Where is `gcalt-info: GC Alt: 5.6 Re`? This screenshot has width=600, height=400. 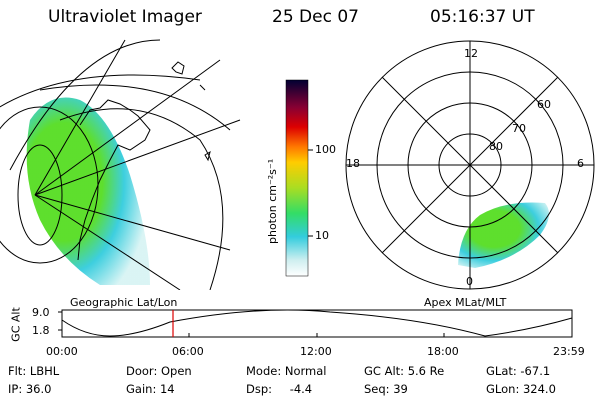 gcalt-info: GC Alt: 5.6 Re is located at coordinates (404, 371).